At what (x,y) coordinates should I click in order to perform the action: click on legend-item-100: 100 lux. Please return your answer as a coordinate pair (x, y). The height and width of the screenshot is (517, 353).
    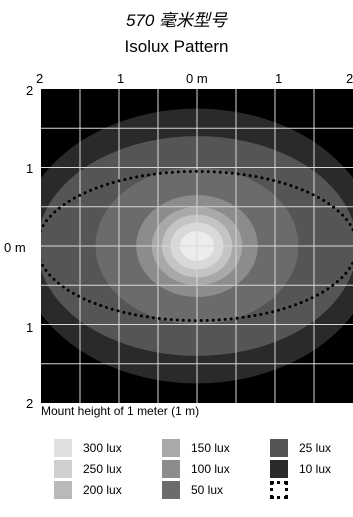
    Looking at the image, I should click on (196, 469).